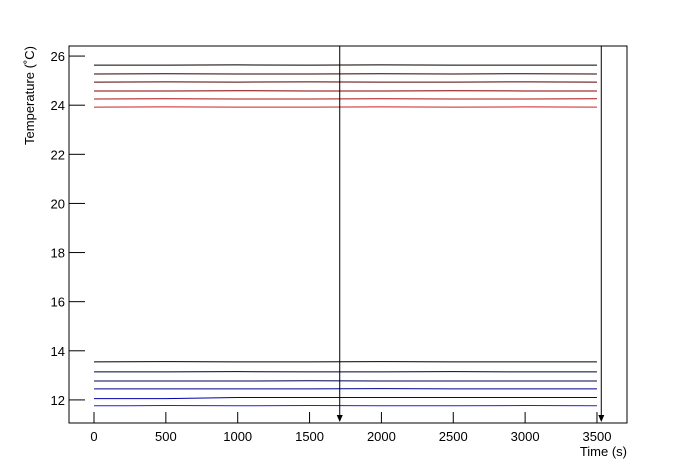 Image resolution: width=696 pixels, height=472 pixels. Describe the element at coordinates (58, 400) in the screenshot. I see `y-tick-label: 12` at that location.